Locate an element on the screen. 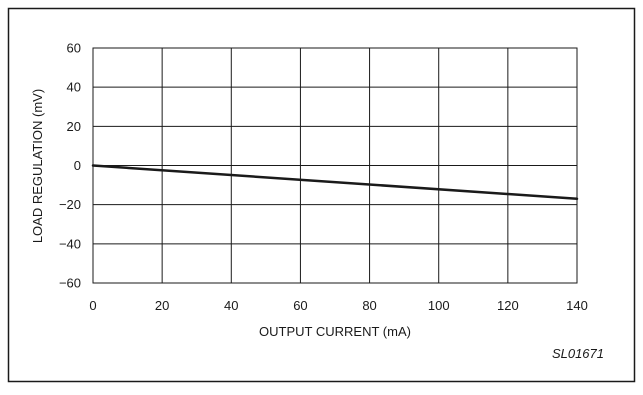 This screenshot has width=643, height=395. figure-code: SL01671 is located at coordinates (578, 353).